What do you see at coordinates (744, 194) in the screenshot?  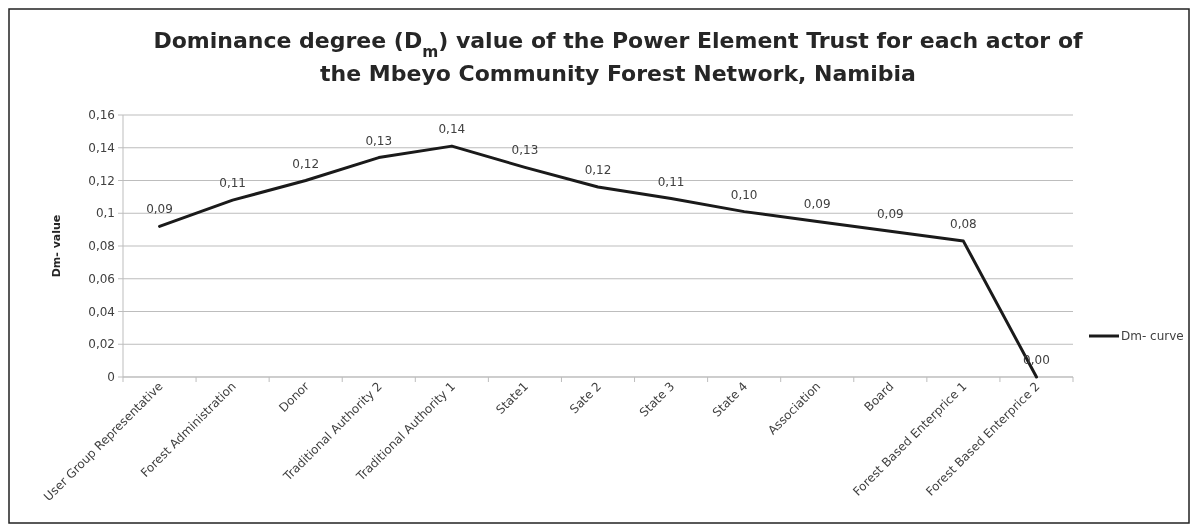 I see `data-label: 0,10` at bounding box center [744, 194].